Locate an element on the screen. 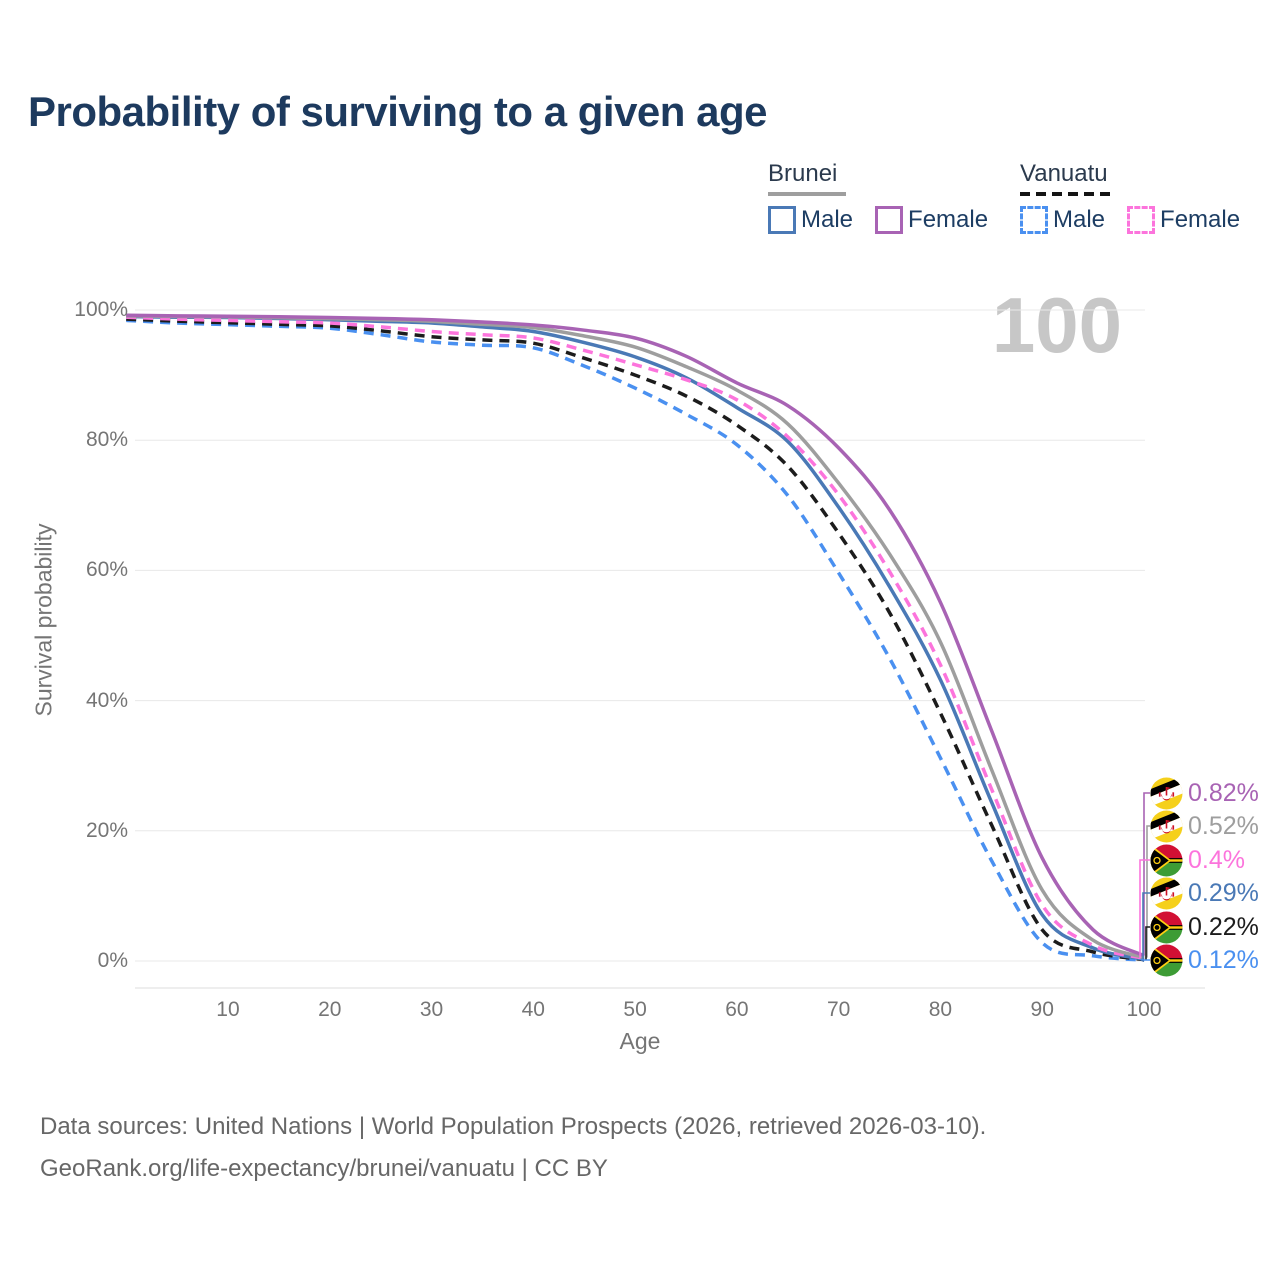 The width and height of the screenshot is (1280, 1280). end-label-connector-brunei-female is located at coordinates (1146, 874).